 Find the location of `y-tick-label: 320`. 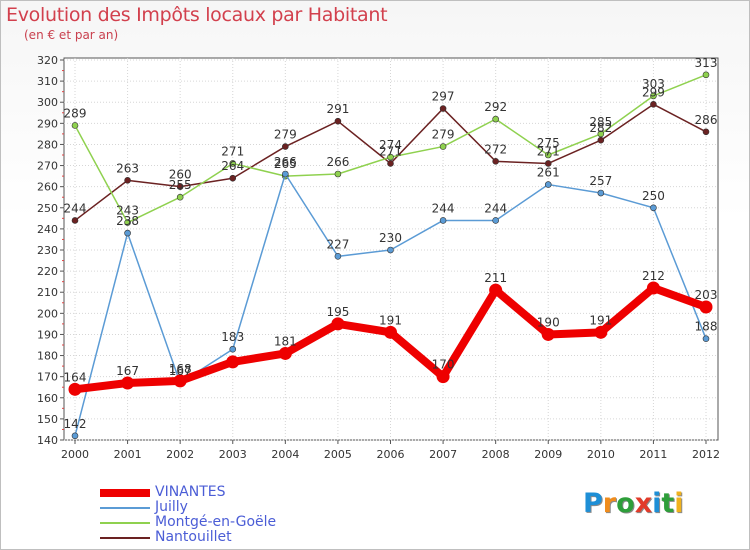

y-tick-label: 320 is located at coordinates (47, 60).